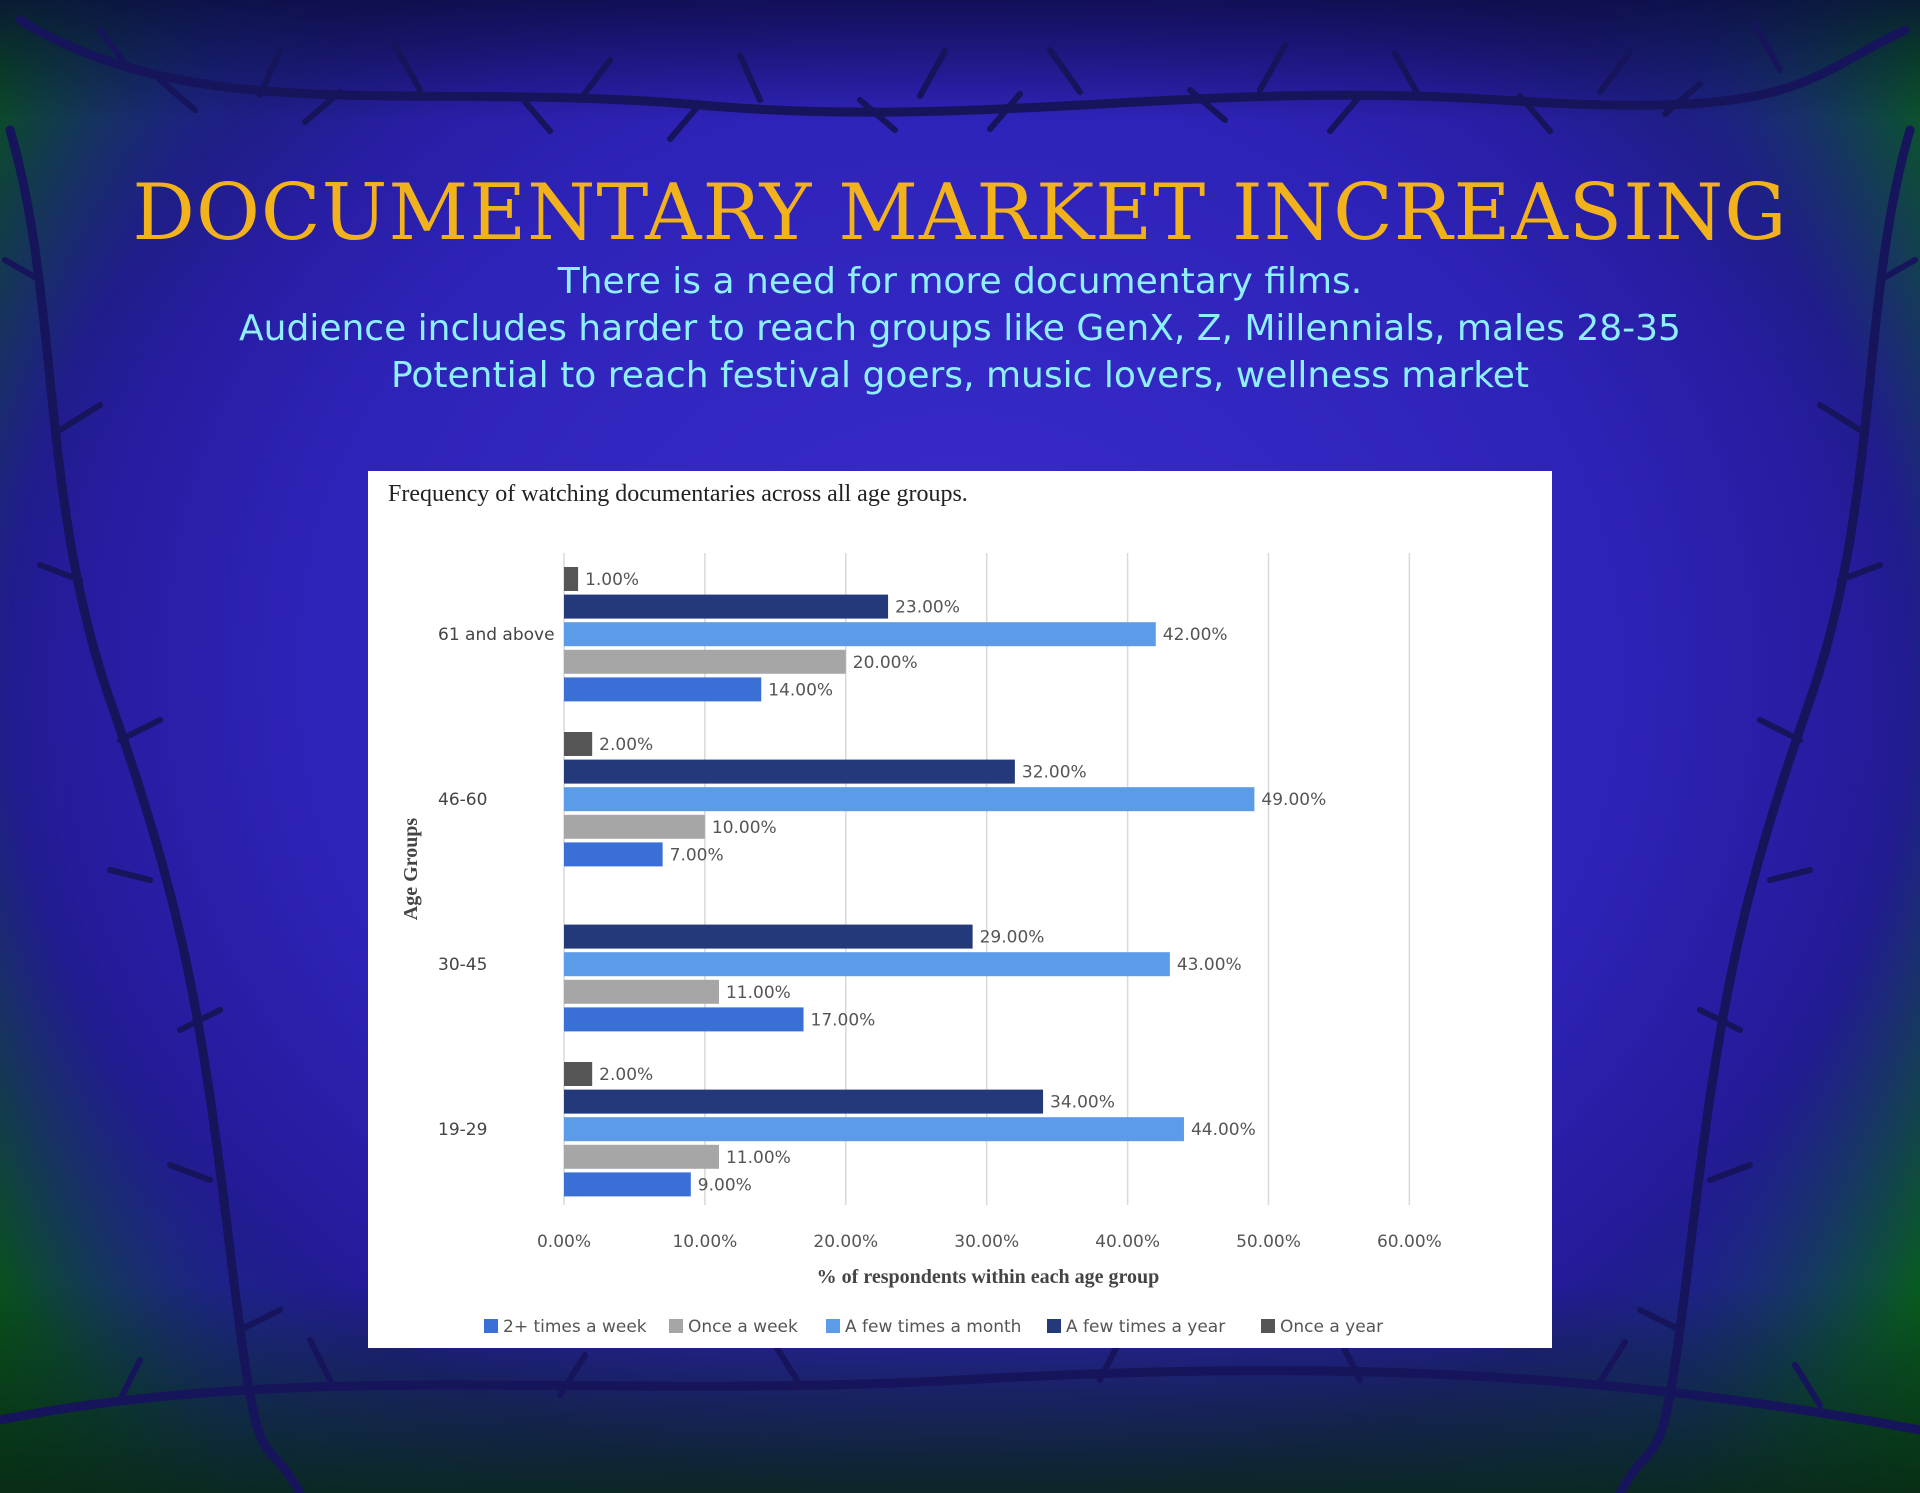  I want to click on legend-label: Once a week, so click(743, 1327).